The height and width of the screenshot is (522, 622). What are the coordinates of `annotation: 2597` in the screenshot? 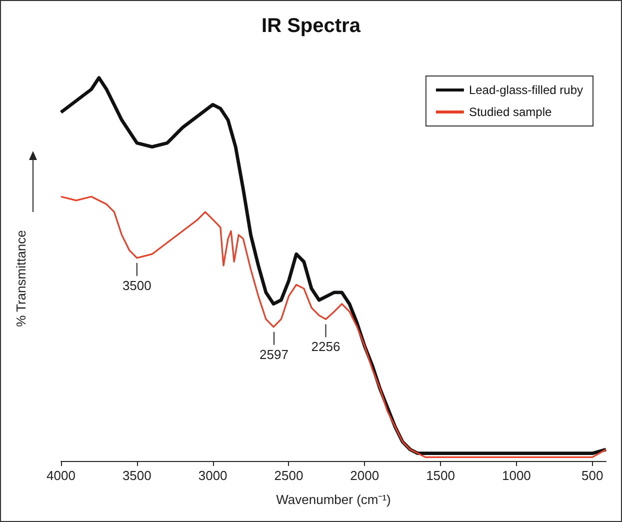 It's located at (274, 354).